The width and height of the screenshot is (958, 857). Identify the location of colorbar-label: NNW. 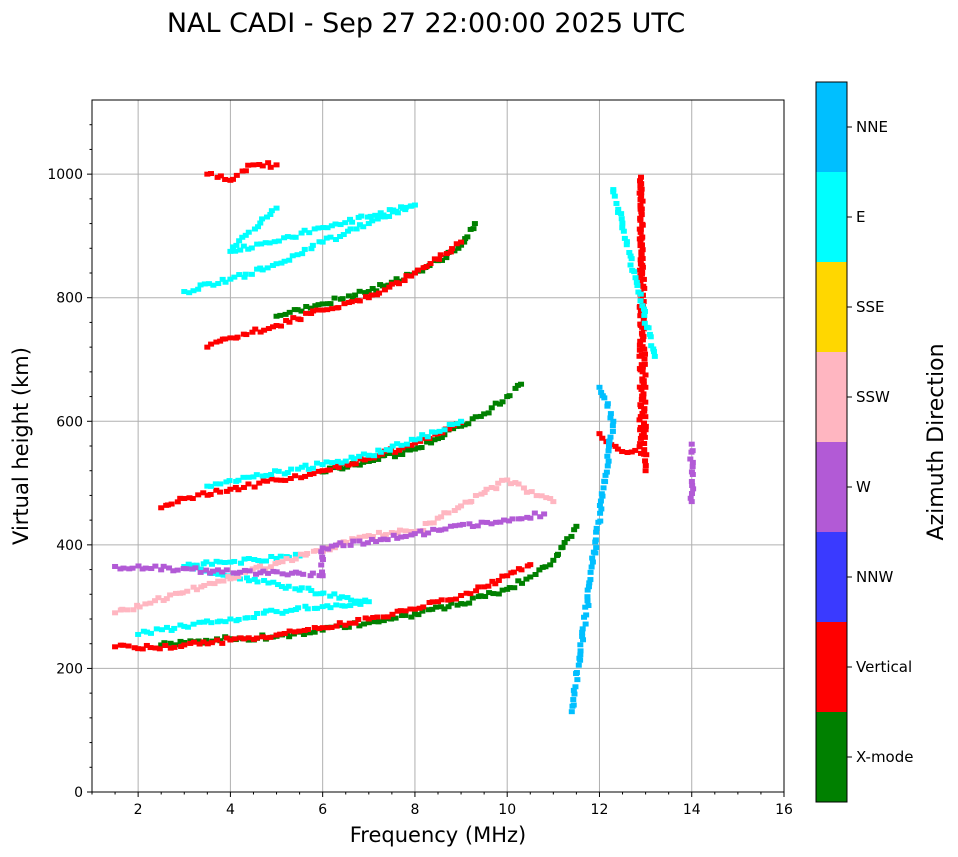
(874, 577).